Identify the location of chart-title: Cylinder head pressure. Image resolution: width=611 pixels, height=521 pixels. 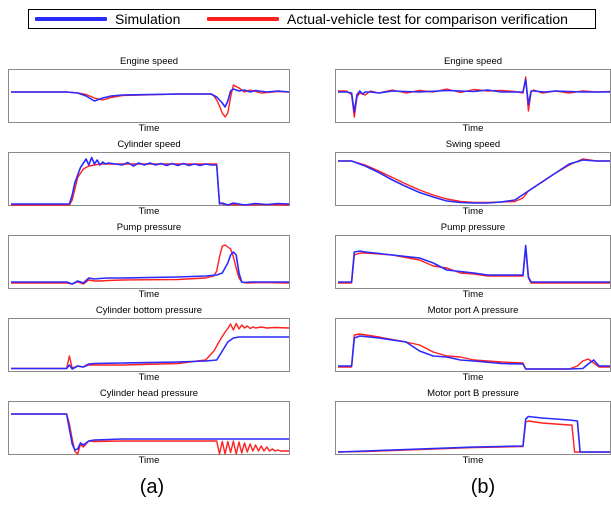
(149, 393).